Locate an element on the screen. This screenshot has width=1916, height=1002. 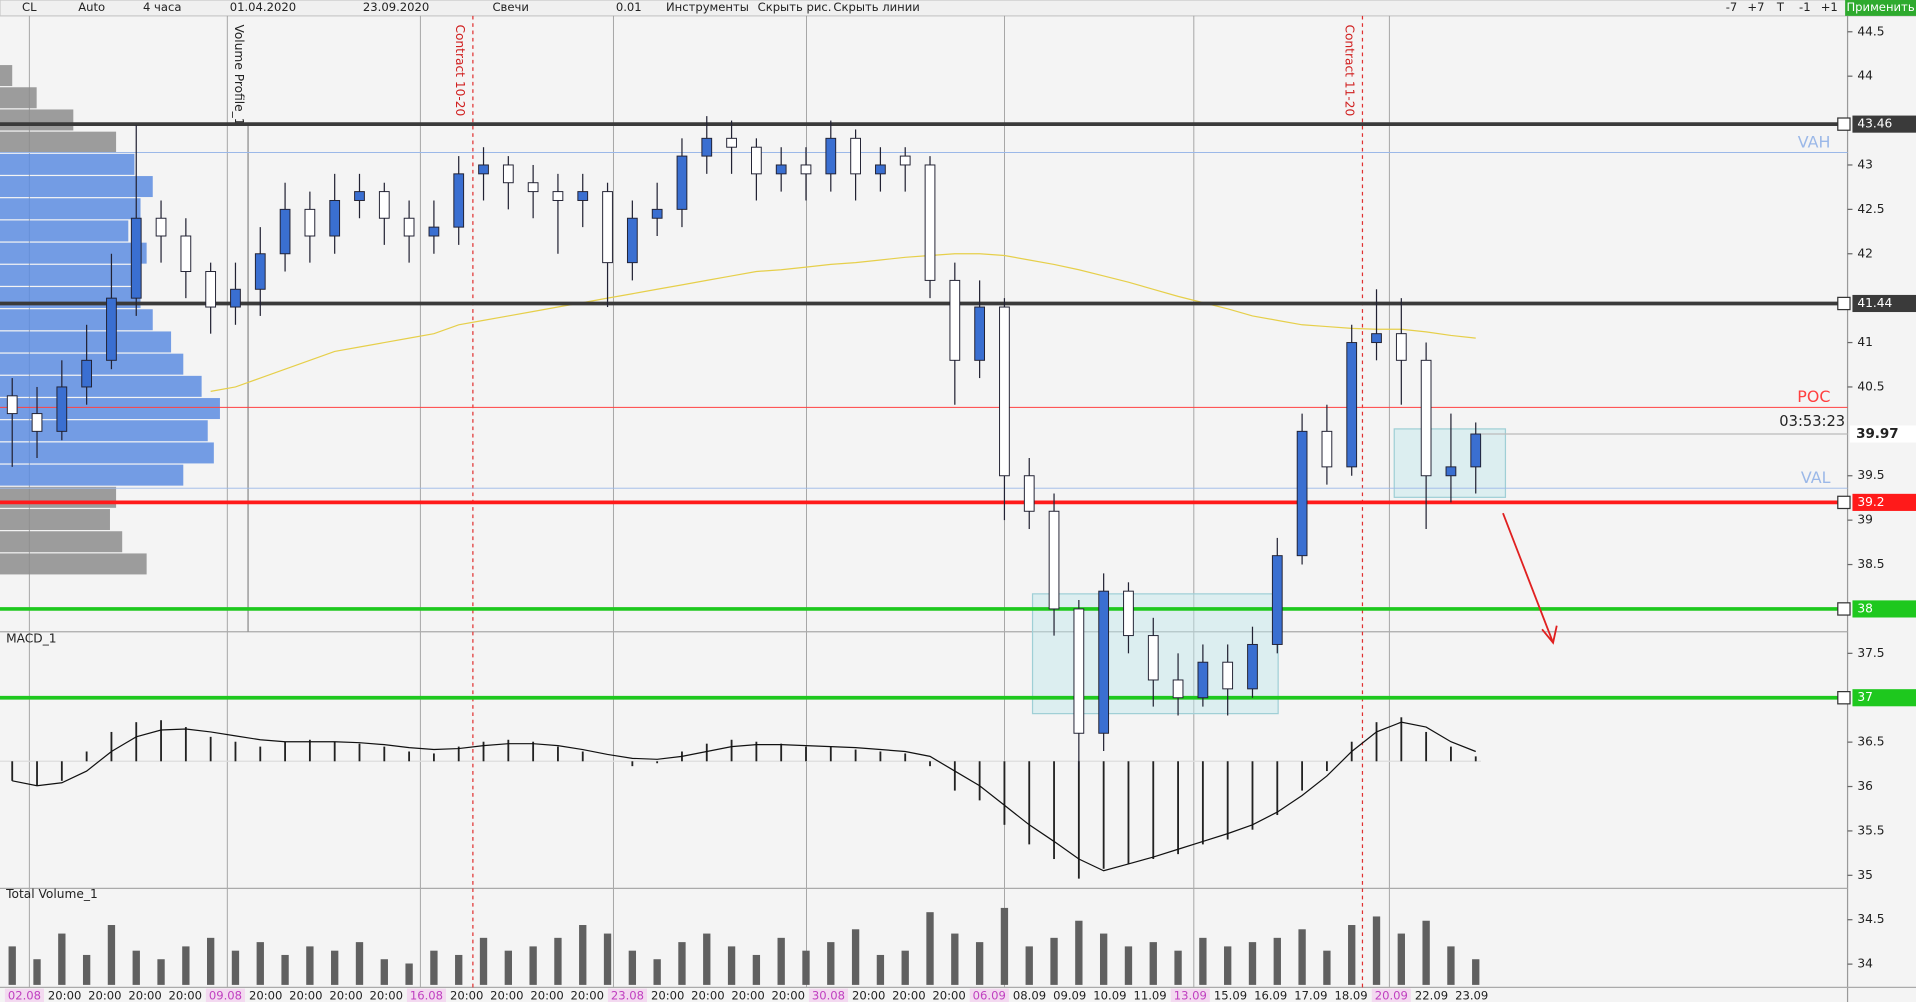
apply-button is located at coordinates (1880, 8).